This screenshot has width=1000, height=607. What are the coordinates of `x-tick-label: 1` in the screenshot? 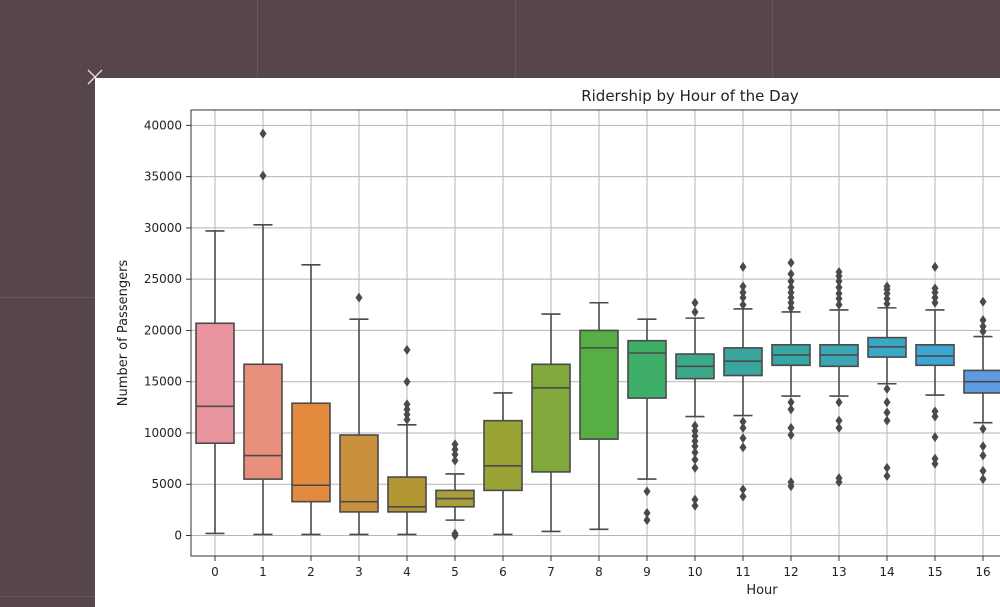 It's located at (263, 572).